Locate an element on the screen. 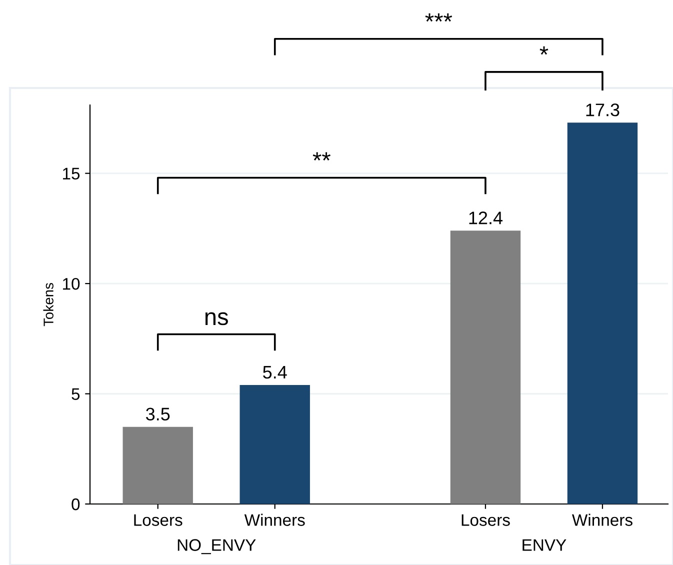 This screenshot has width=673, height=565. annotation: ns is located at coordinates (216, 319).